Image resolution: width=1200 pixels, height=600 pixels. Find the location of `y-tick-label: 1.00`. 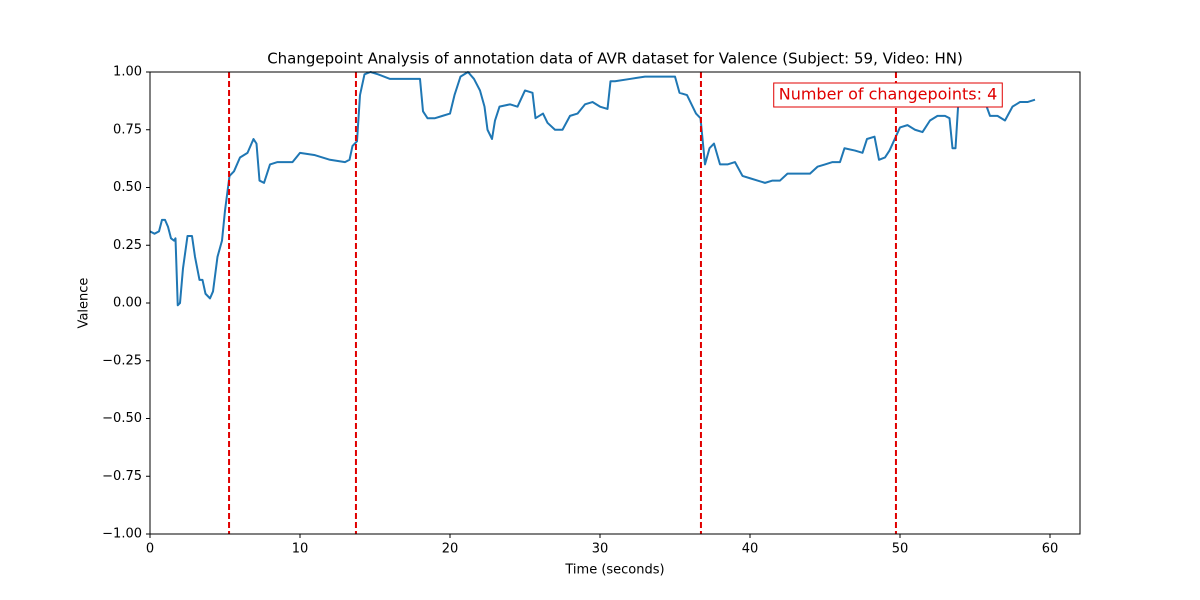

y-tick-label: 1.00 is located at coordinates (127, 72).